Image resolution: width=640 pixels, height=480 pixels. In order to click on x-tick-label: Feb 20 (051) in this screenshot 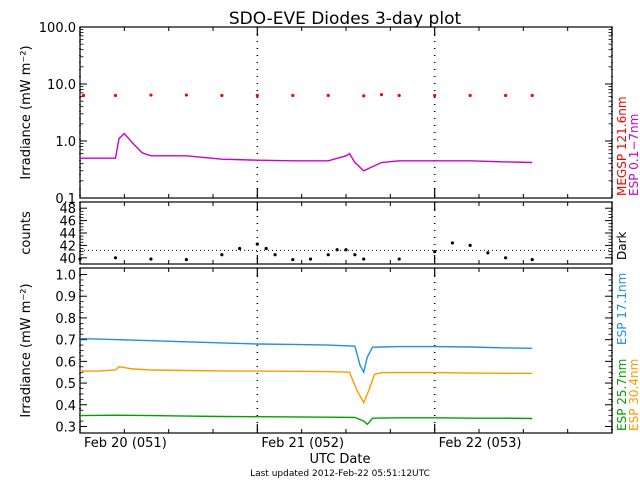, I will do `click(125, 443)`.